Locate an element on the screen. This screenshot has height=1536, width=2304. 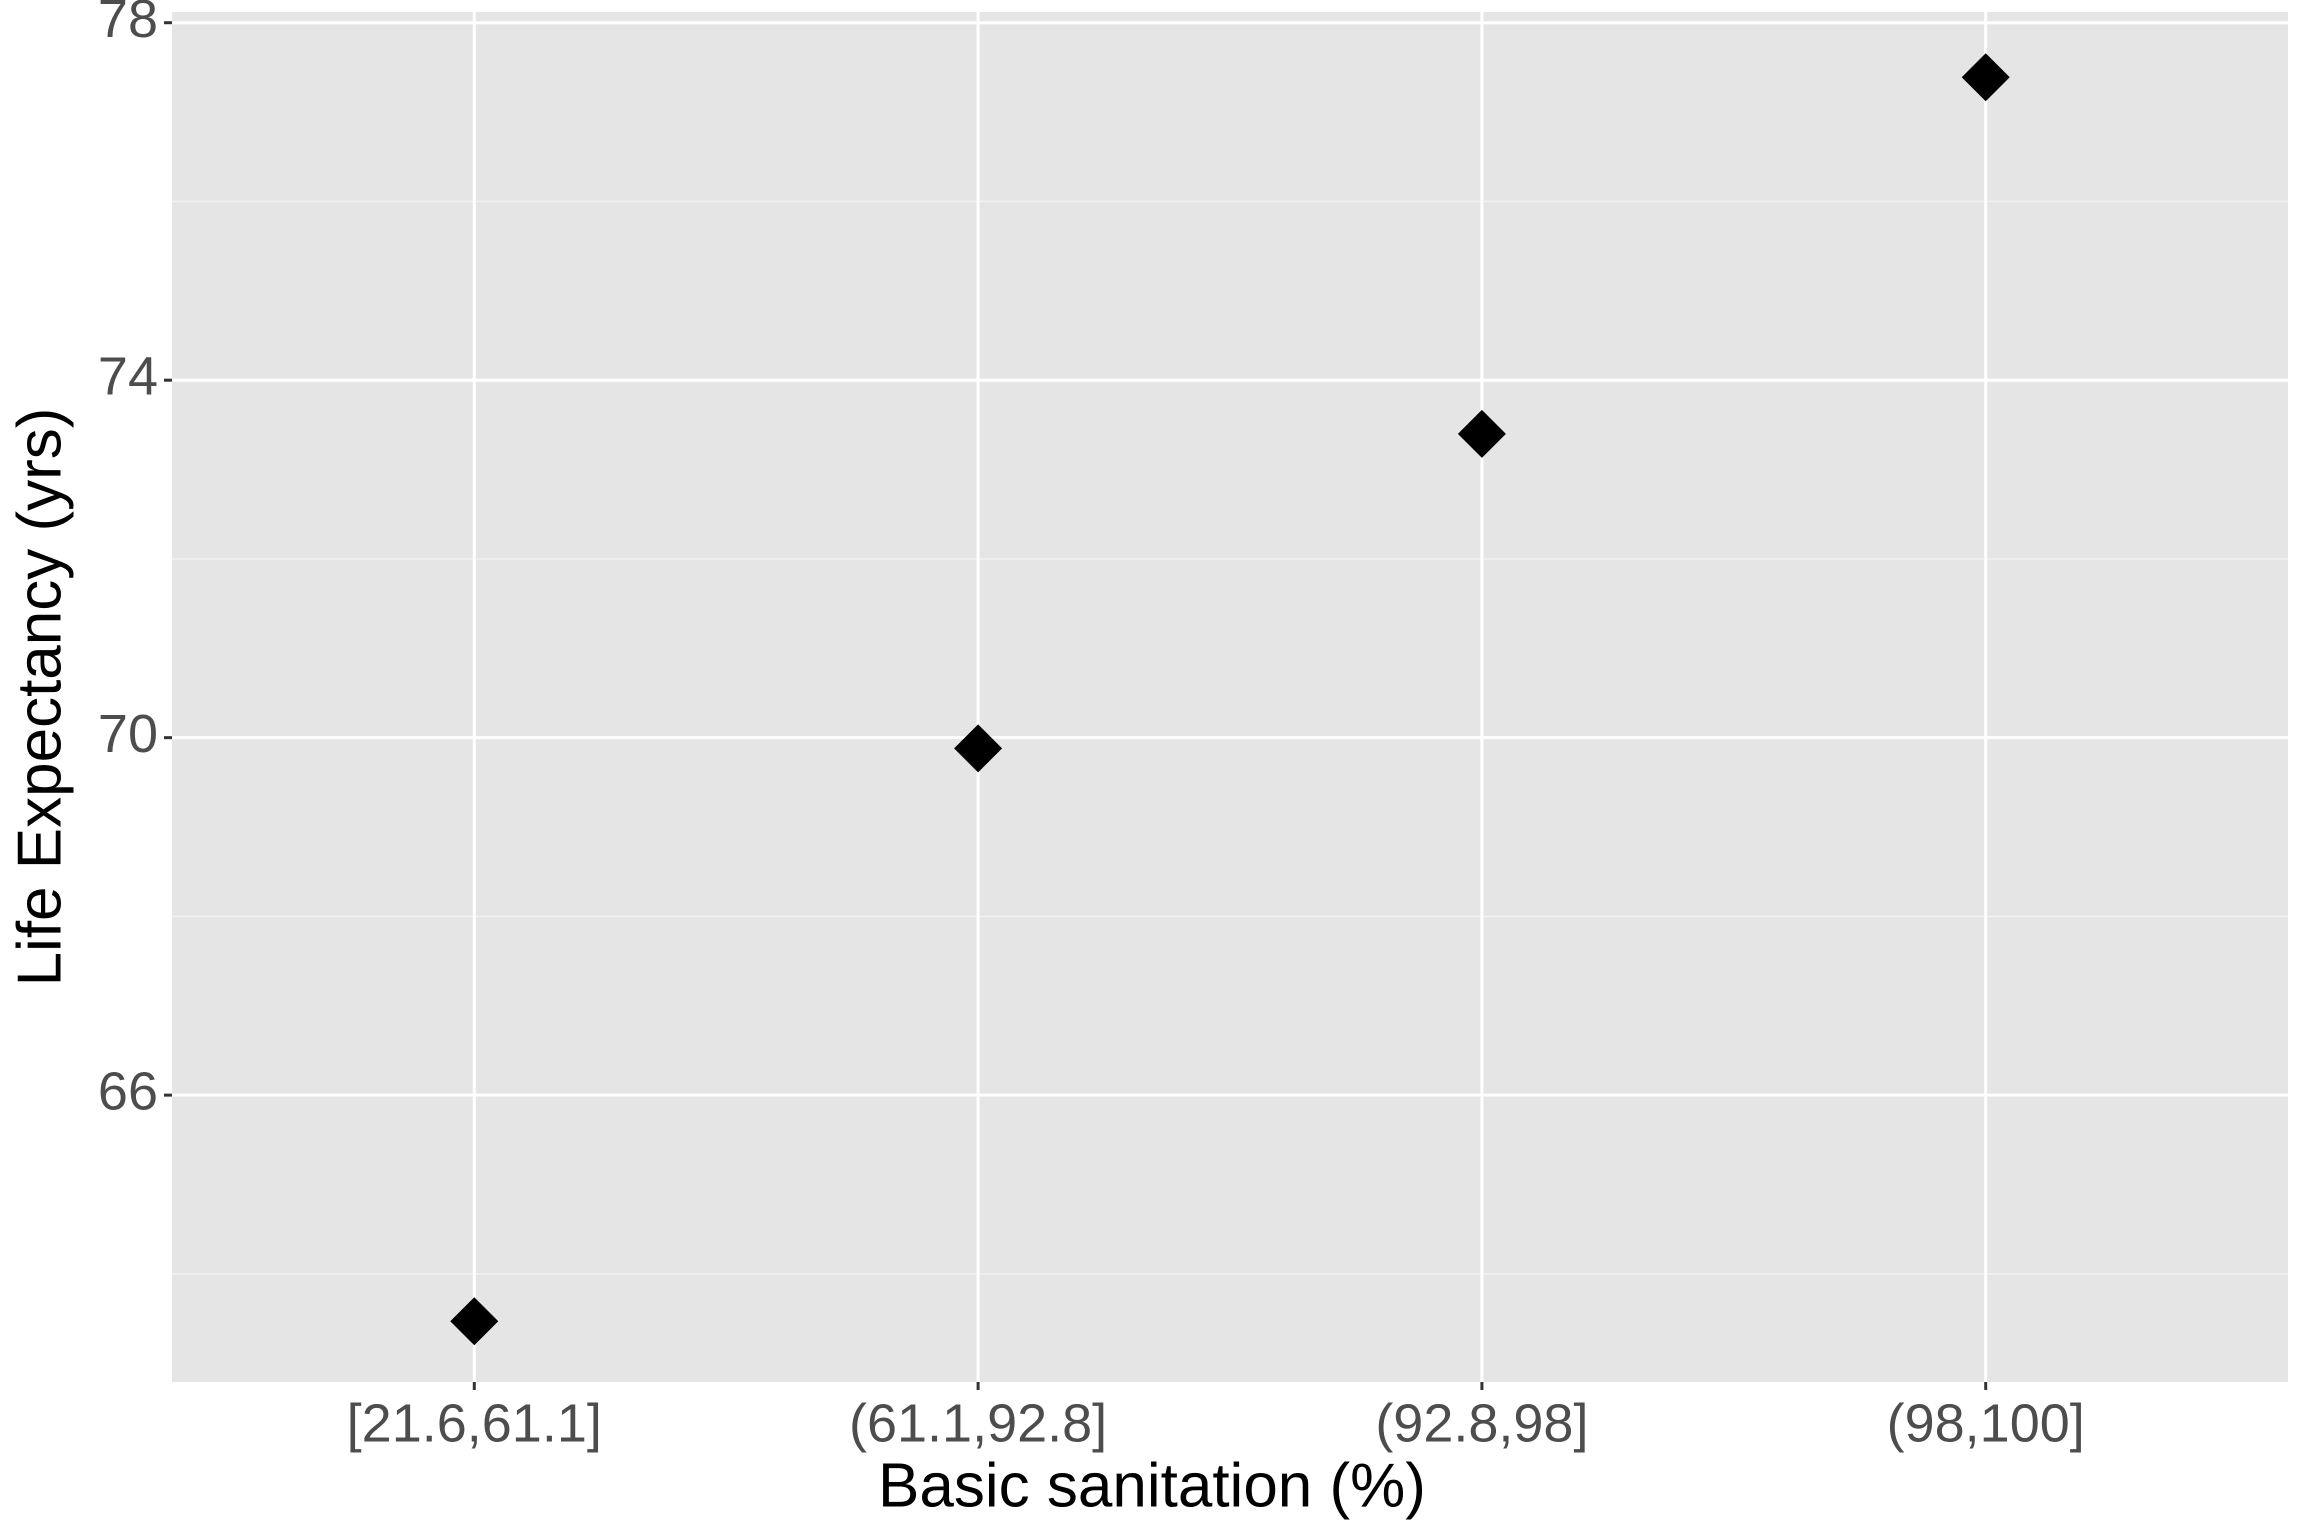
y-tick-label: 74 is located at coordinates (128, 376).